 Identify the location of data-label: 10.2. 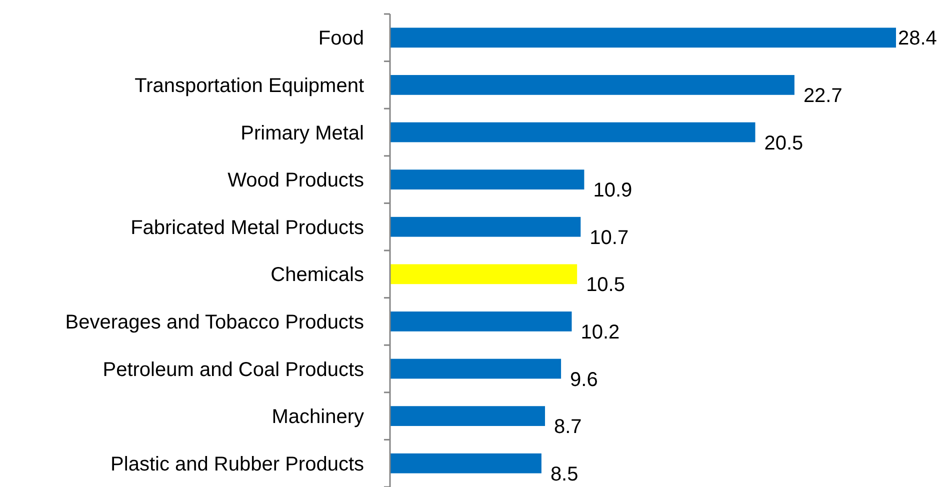
(600, 332).